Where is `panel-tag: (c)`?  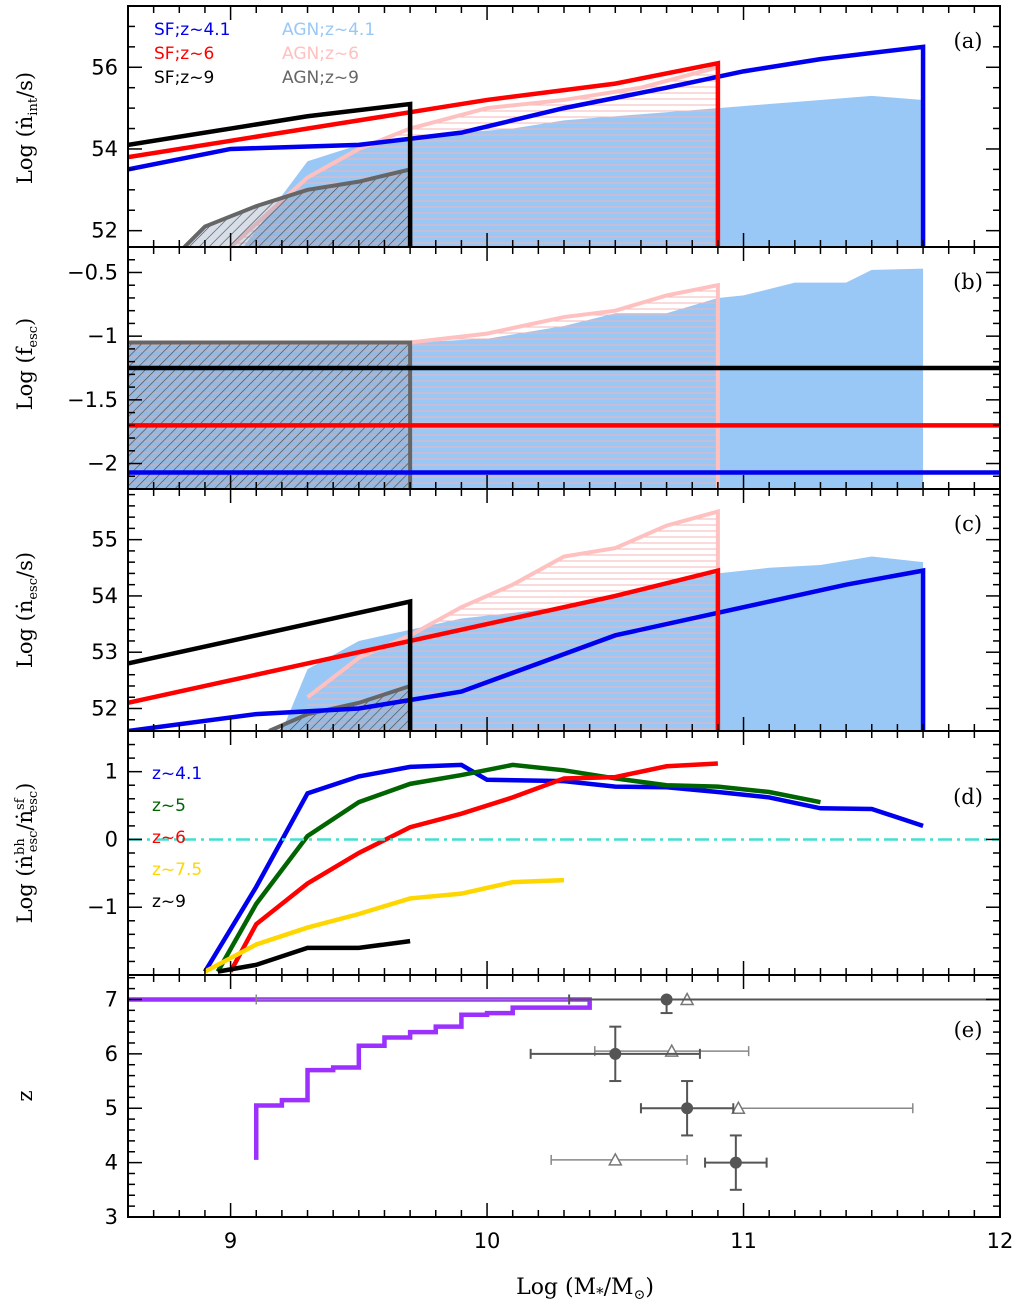 panel-tag: (c) is located at coordinates (968, 524).